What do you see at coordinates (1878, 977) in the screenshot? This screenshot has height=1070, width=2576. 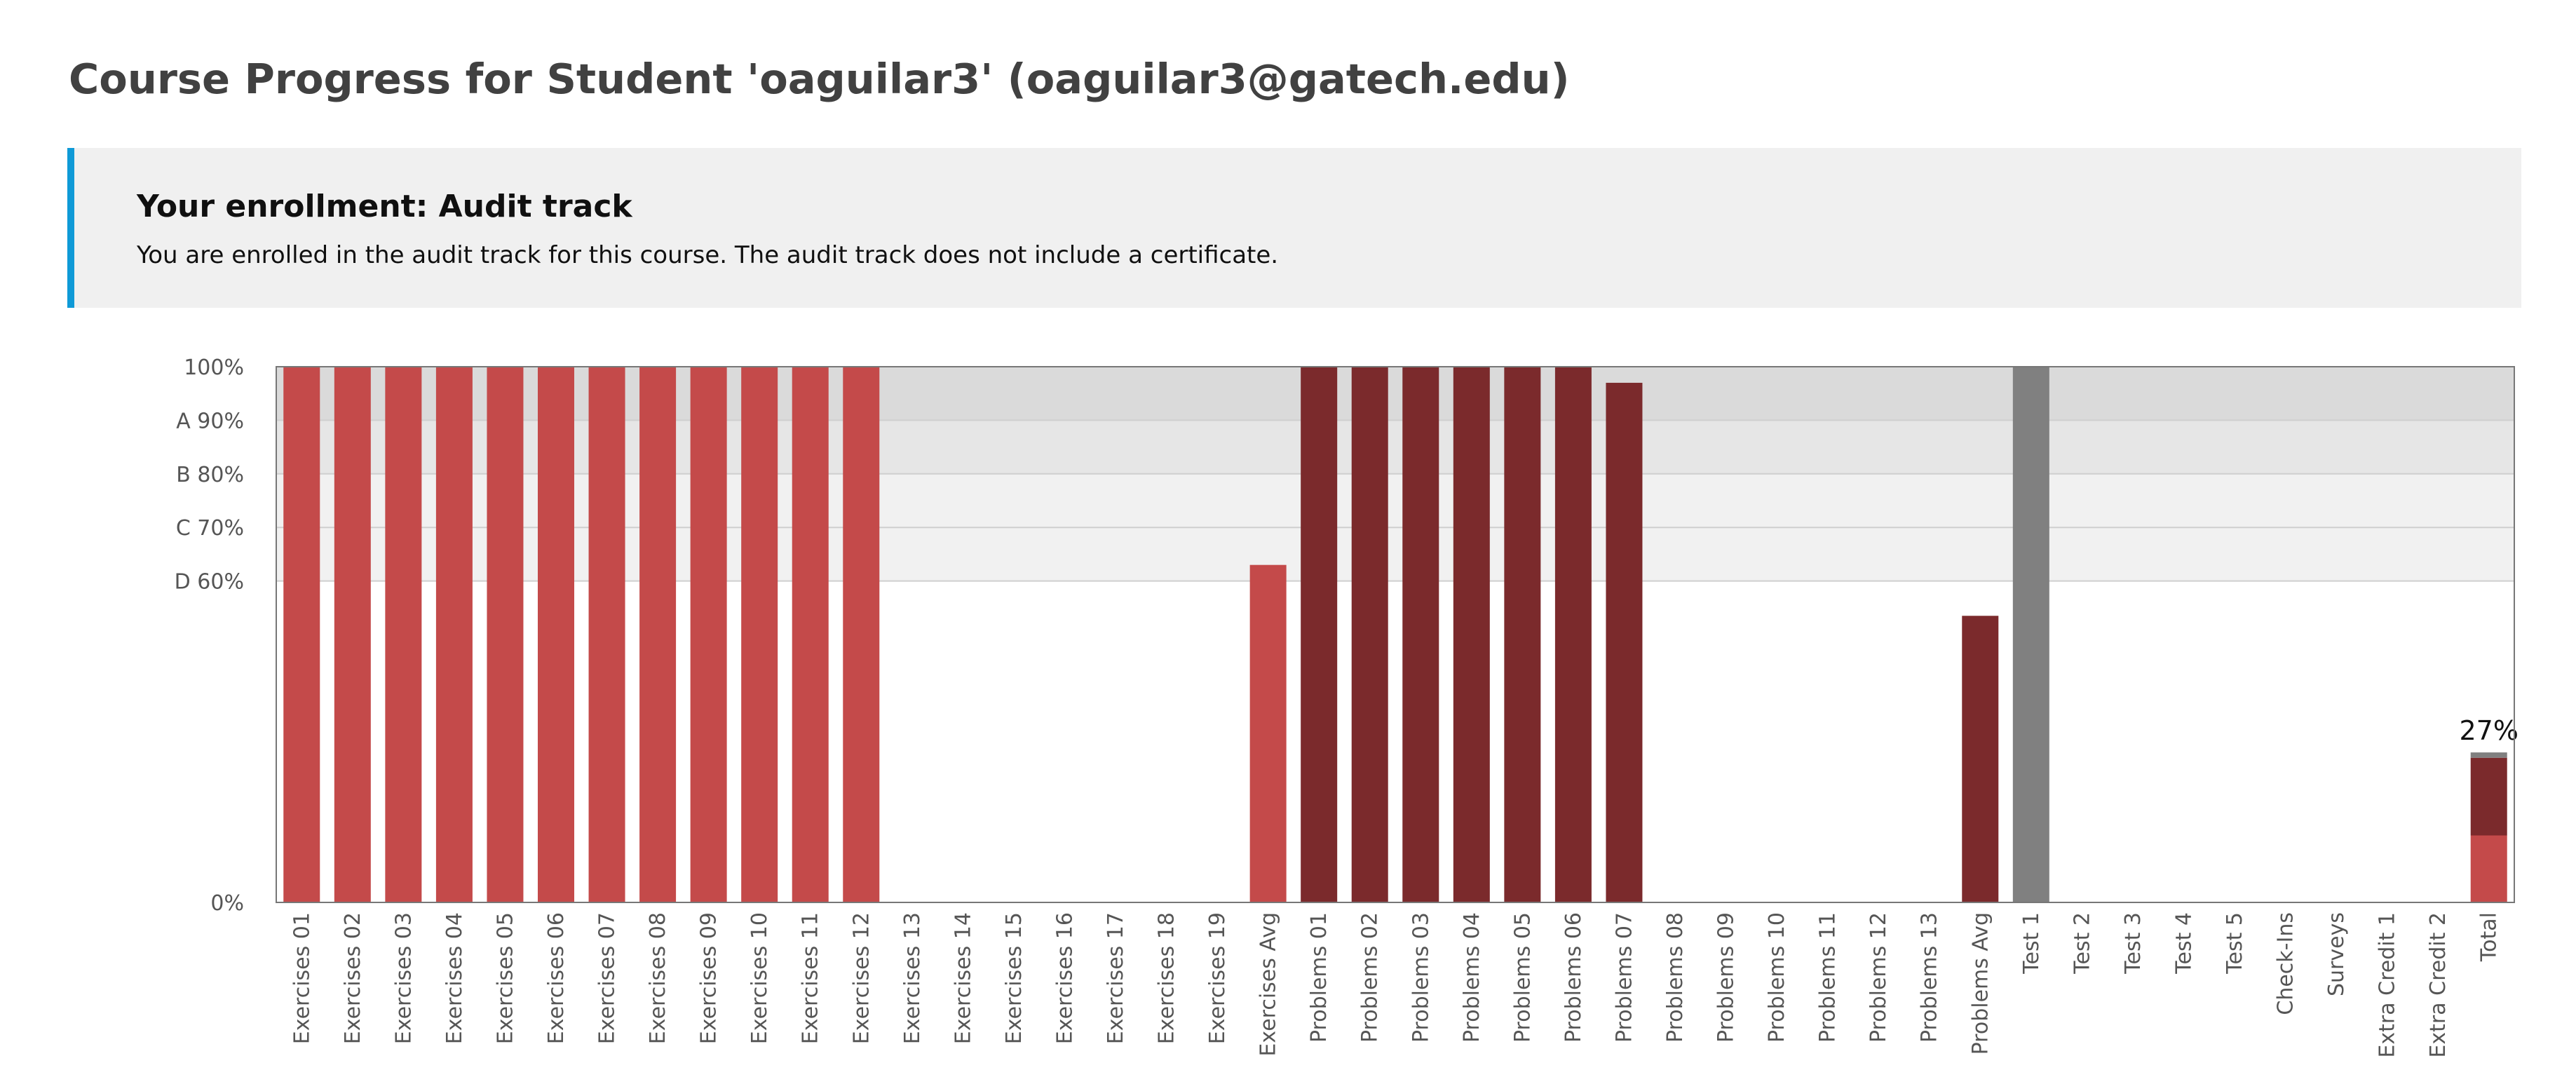 I see `x-tick-label: Problems 12` at bounding box center [1878, 977].